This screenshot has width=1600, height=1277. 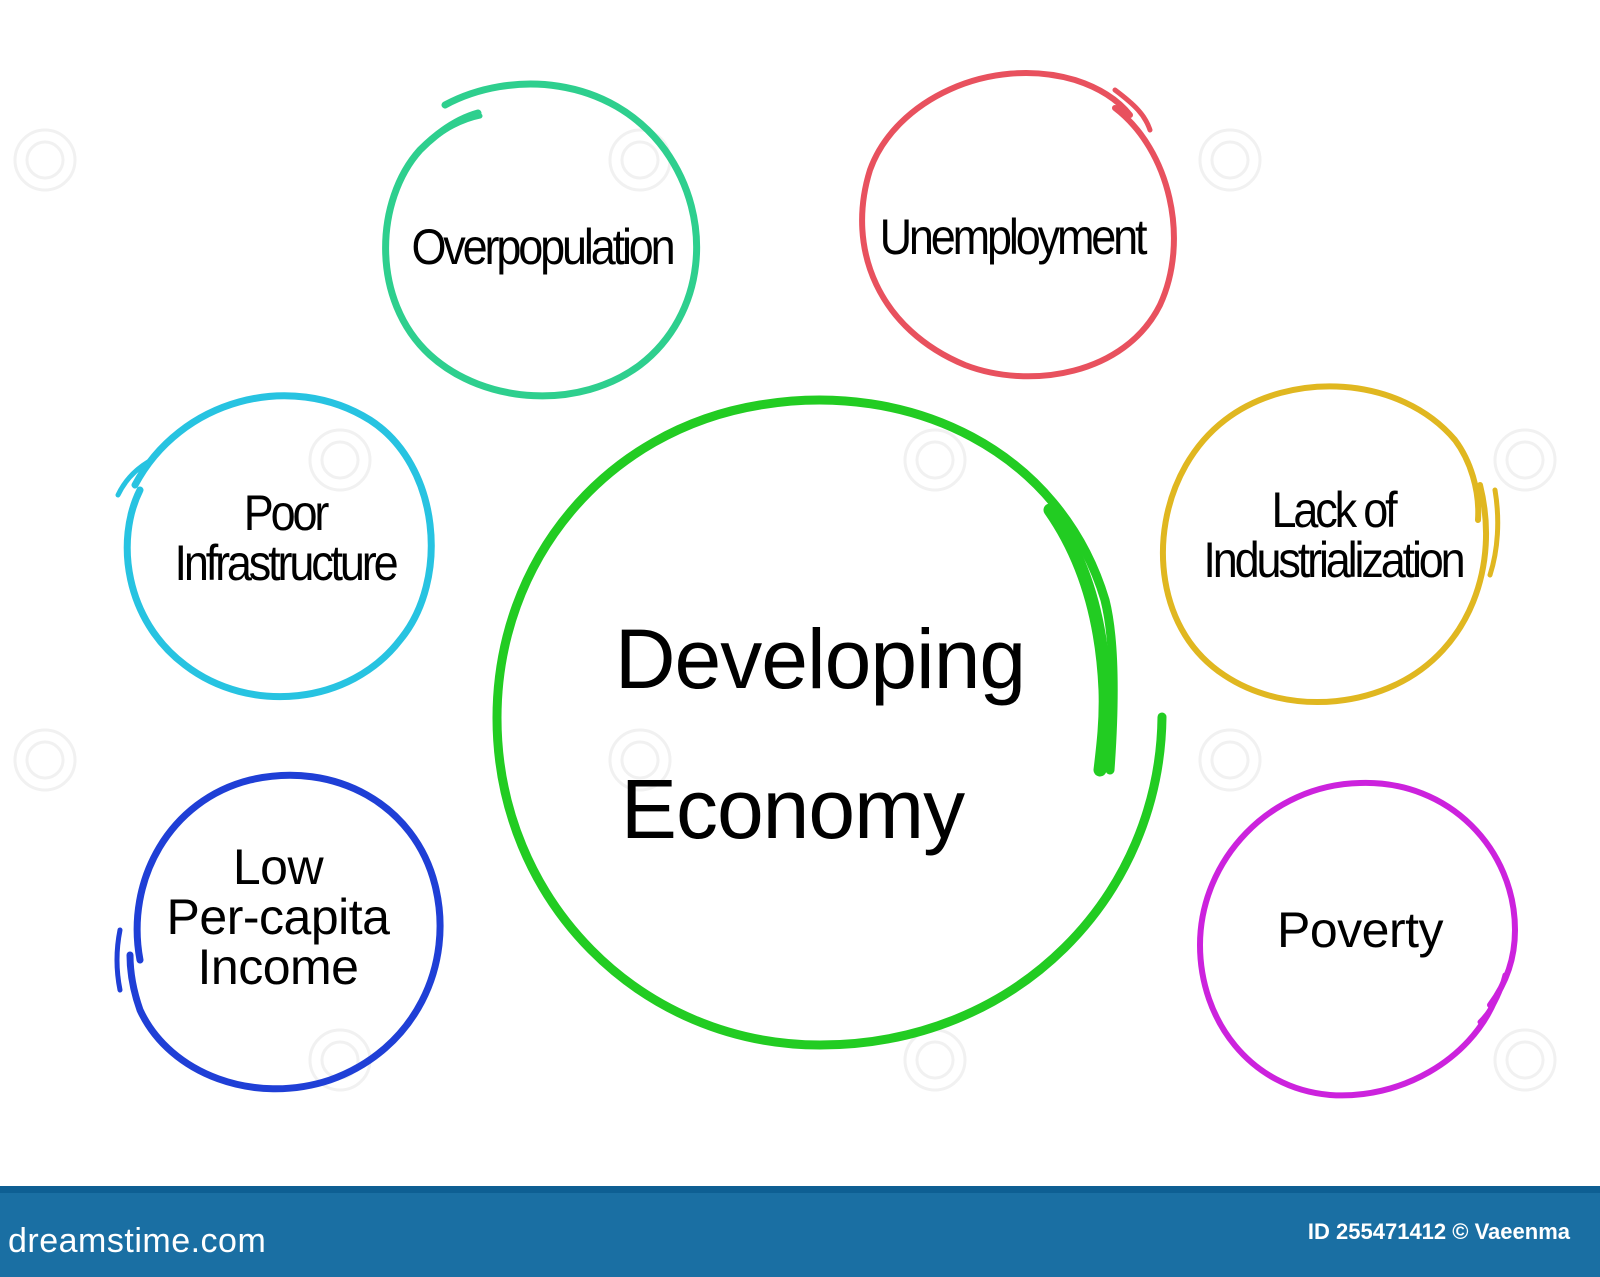 I want to click on label-low-per-capita-income-line-1: Low, so click(x=278, y=867).